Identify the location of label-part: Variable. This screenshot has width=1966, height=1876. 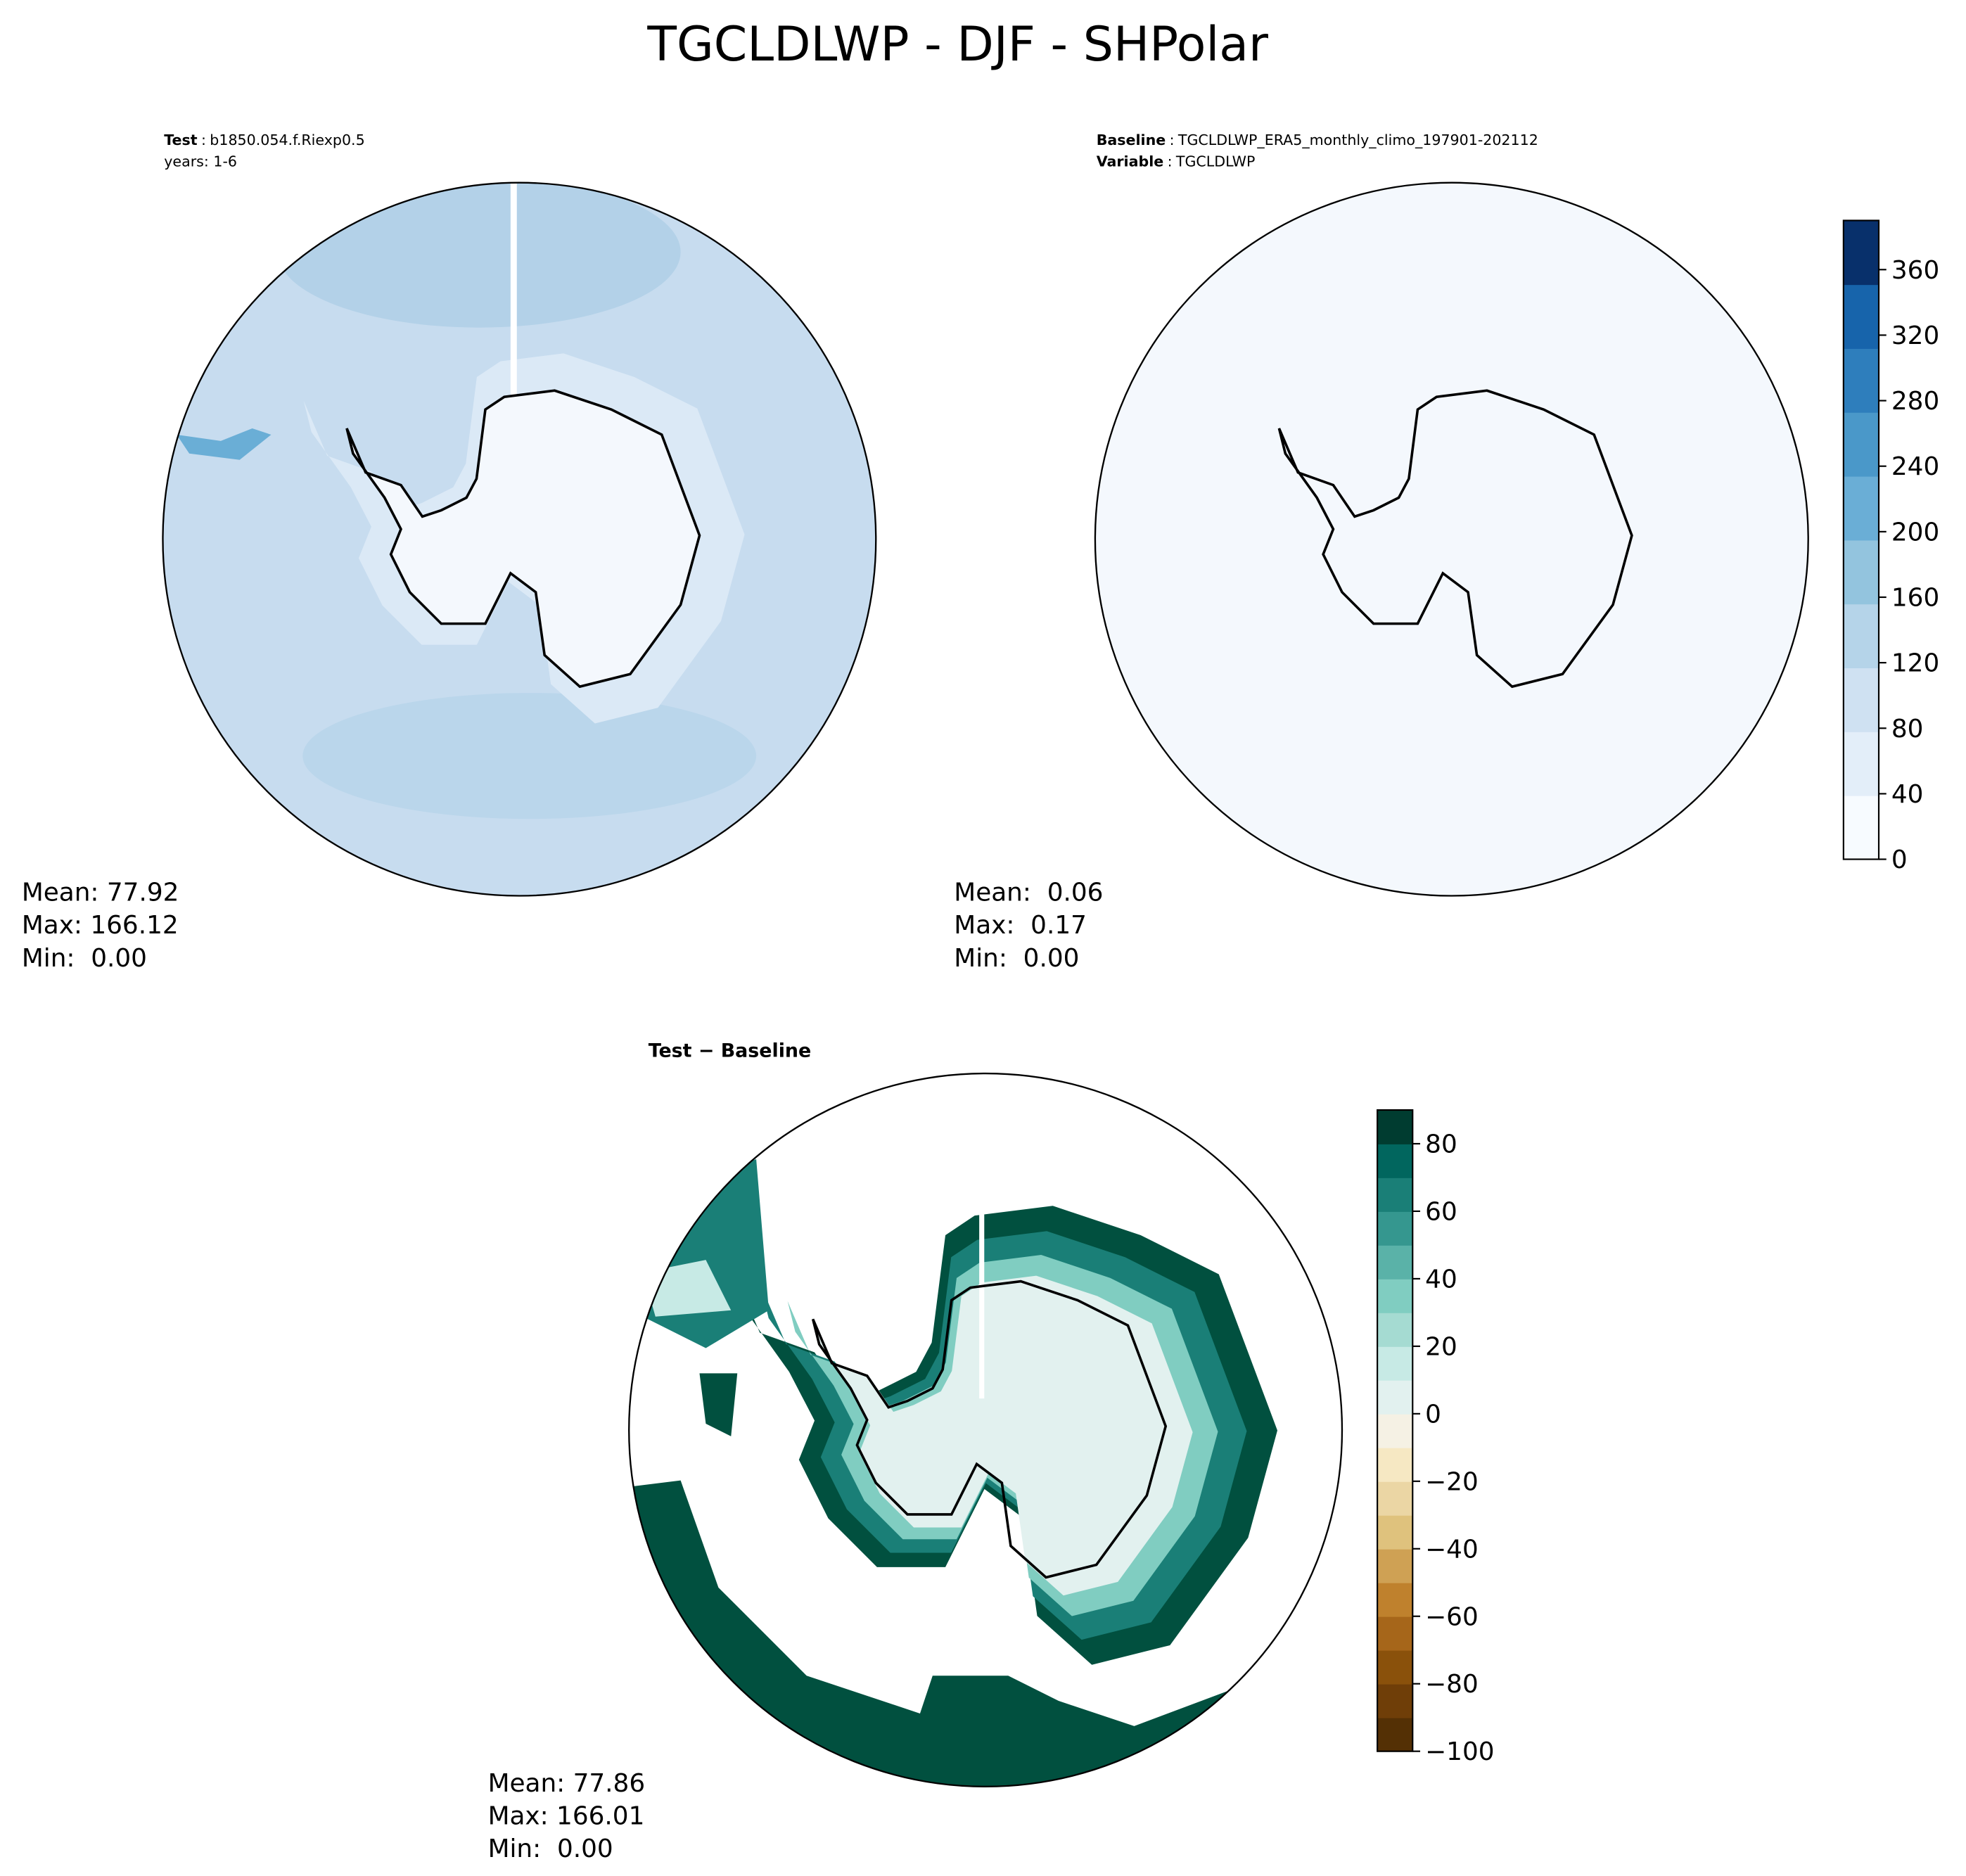
(1130, 161).